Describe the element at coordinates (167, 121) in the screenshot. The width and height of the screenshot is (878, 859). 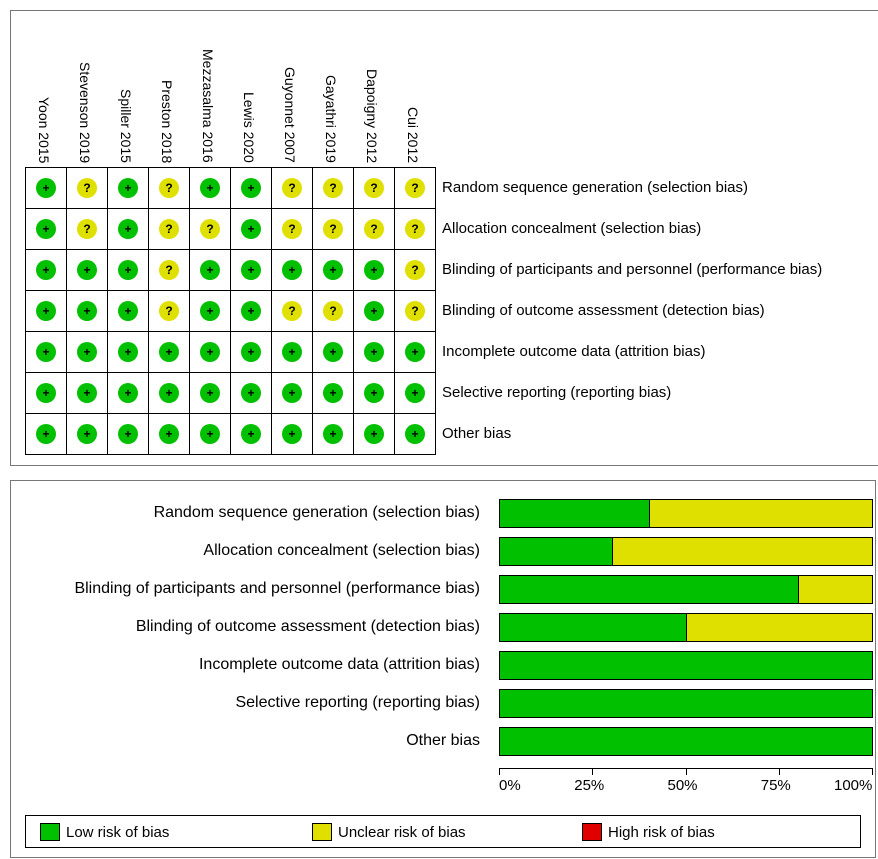
I see `study-label: Preston 2018` at that location.